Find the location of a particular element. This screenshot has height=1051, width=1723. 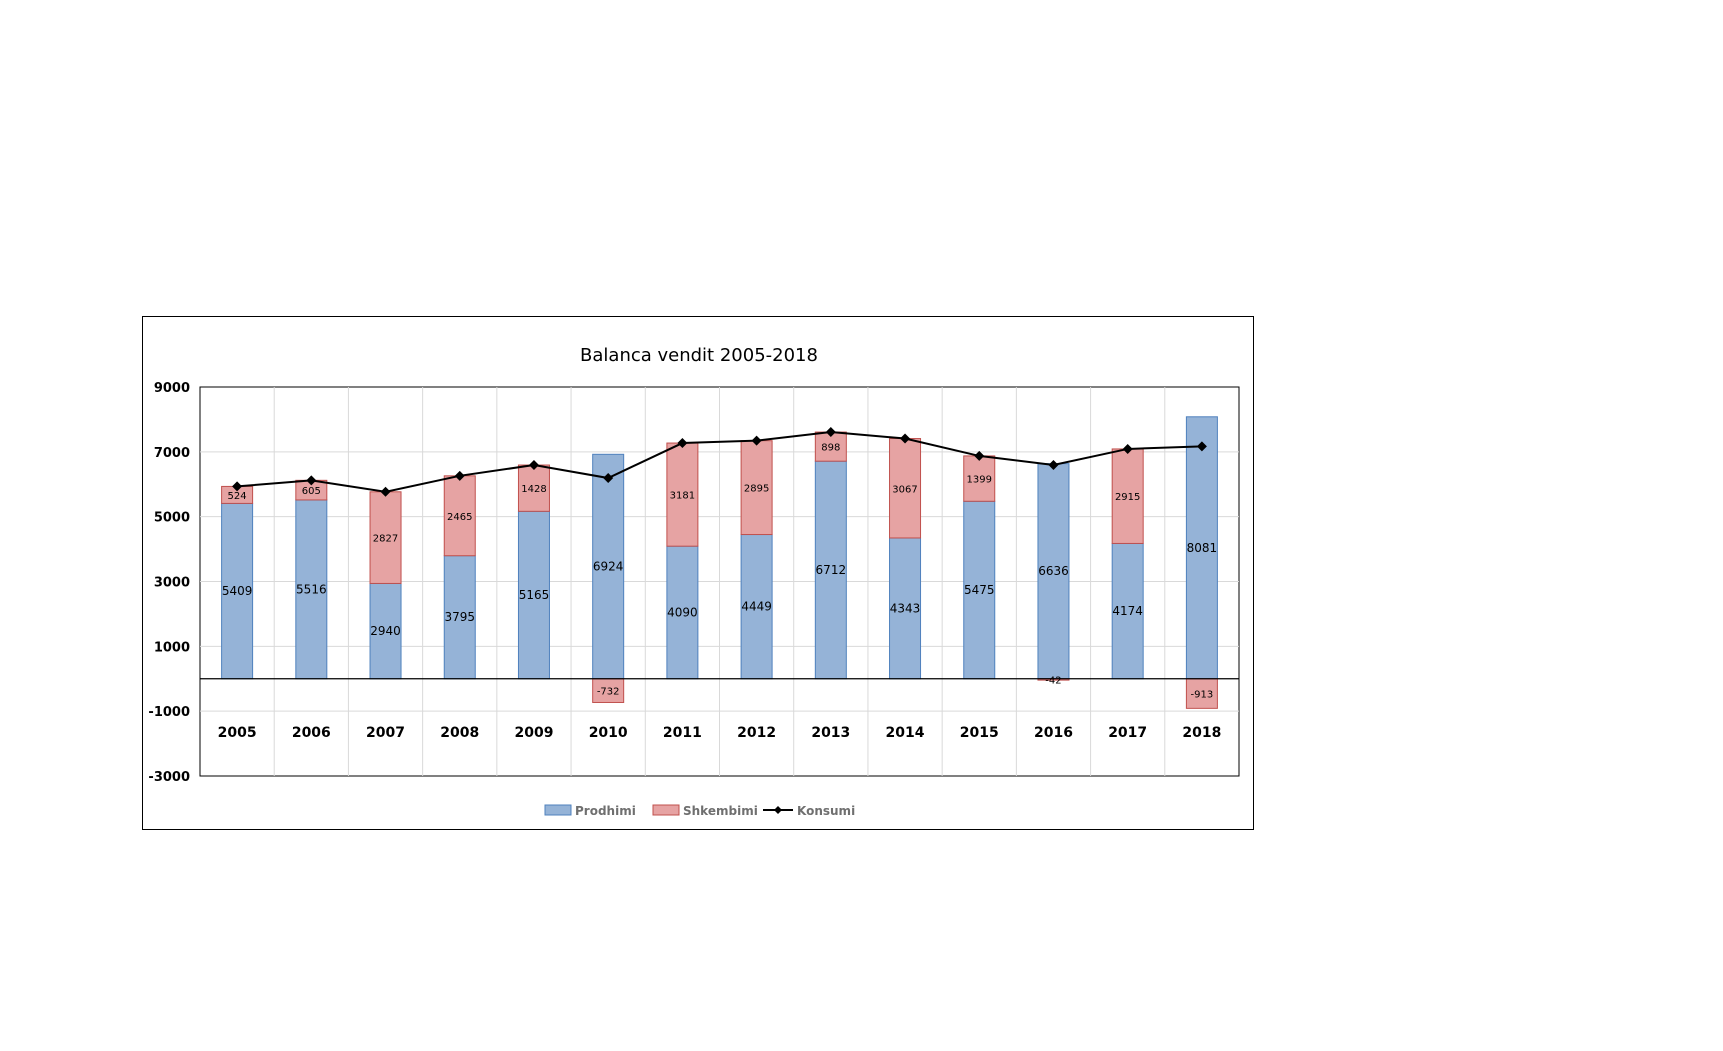

data-label-prodhimi: 4174 is located at coordinates (1127, 611).